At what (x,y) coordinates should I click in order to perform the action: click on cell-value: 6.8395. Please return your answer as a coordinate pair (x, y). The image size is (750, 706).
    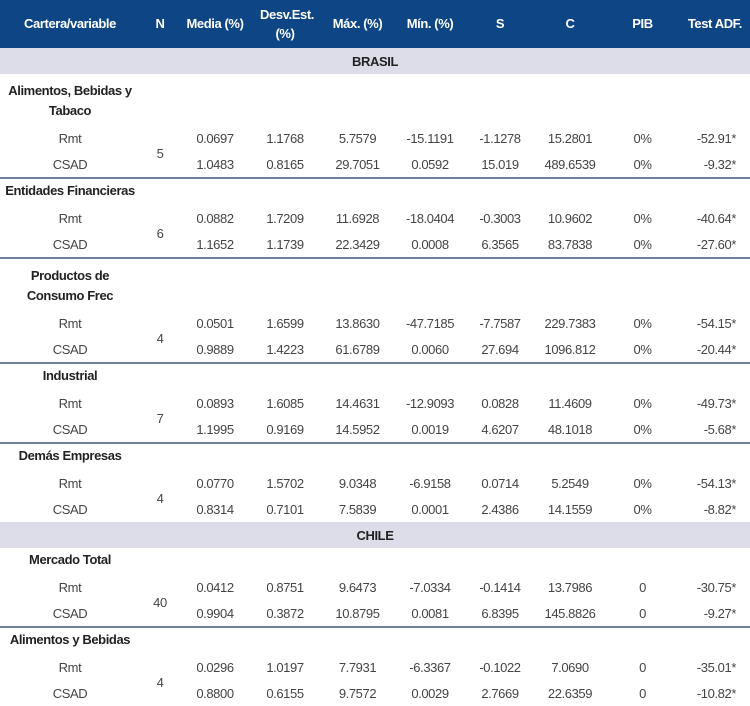
    Looking at the image, I should click on (500, 614).